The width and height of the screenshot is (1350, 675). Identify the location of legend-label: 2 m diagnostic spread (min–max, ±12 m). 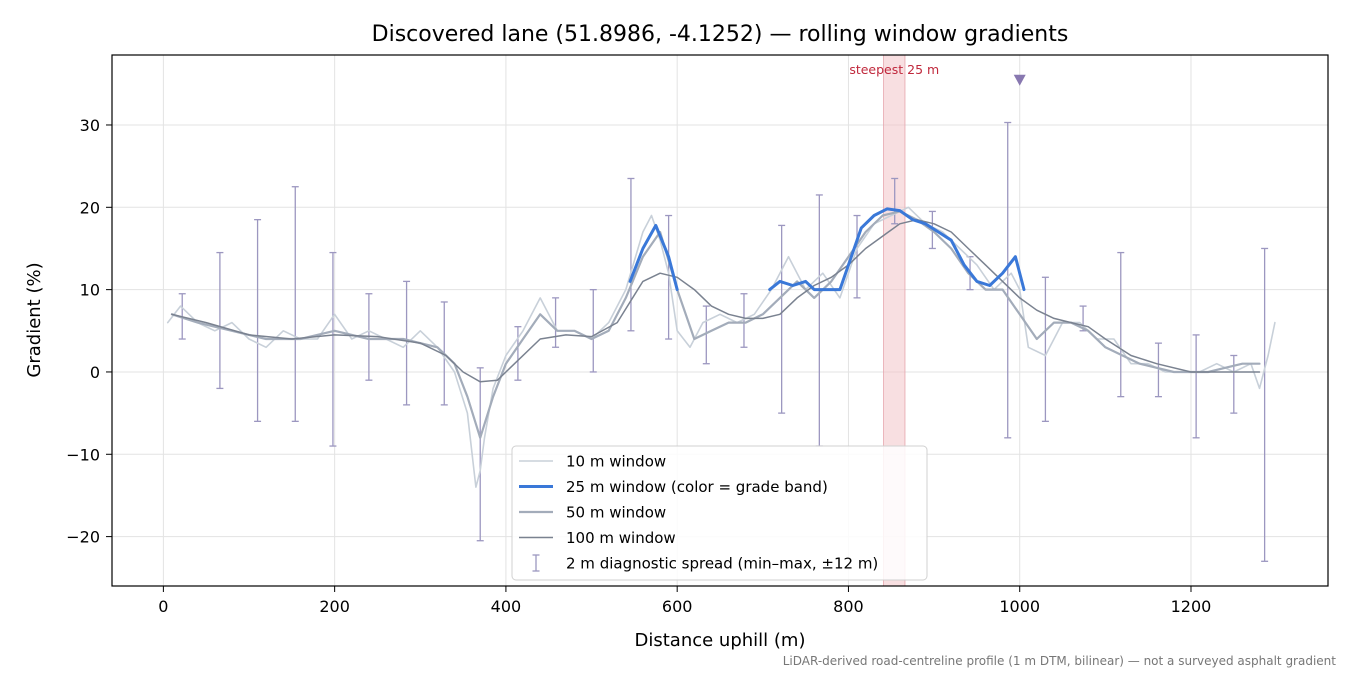
(722, 564).